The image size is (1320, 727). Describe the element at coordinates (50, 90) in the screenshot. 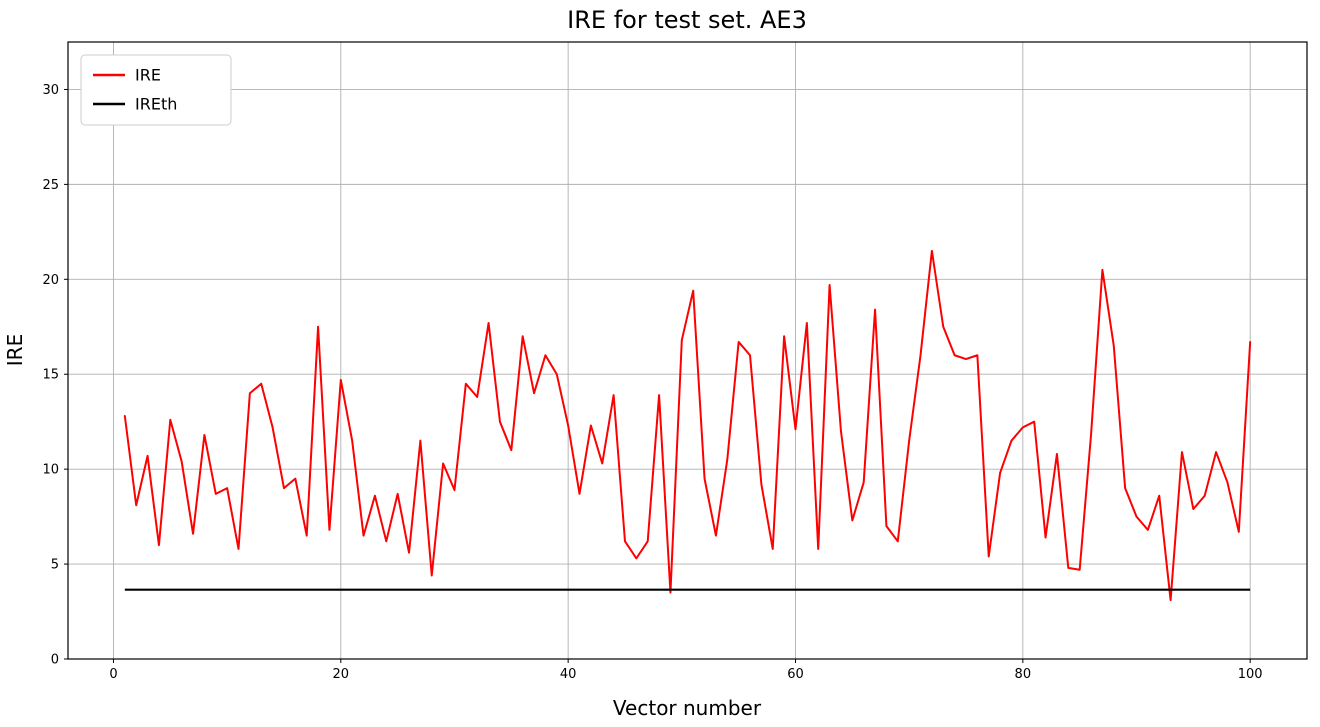

I see `y-tick-label: 30` at that location.